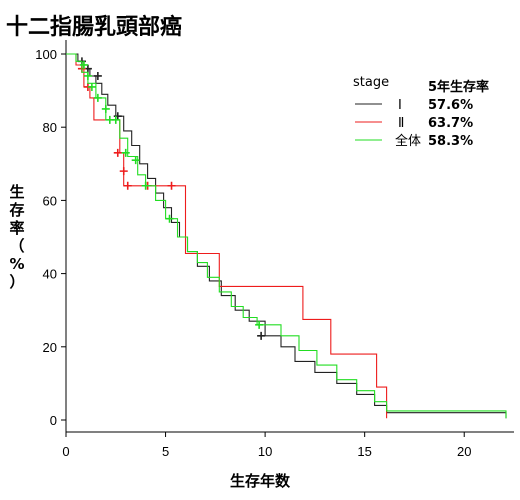  Describe the element at coordinates (421, 112) in the screenshot. I see `legend: stage 5年生存率 Ⅰ 57.6% Ⅱ 63.7% 全体 58.3%` at that location.